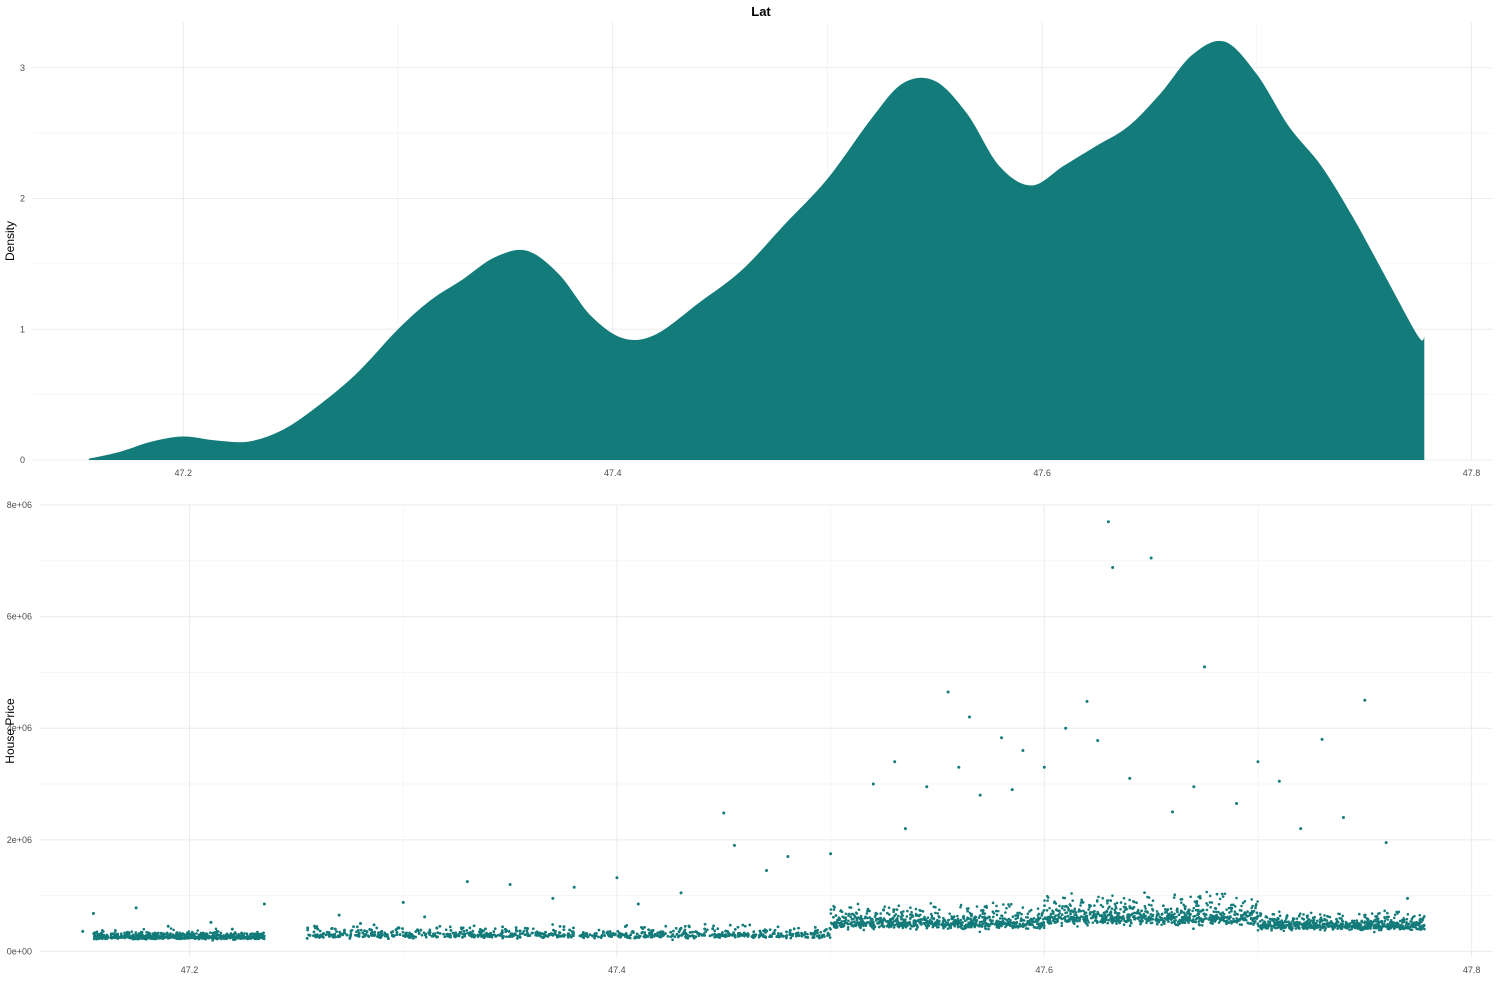 The width and height of the screenshot is (1500, 1000). I want to click on y-tick-label: 1, so click(22, 329).